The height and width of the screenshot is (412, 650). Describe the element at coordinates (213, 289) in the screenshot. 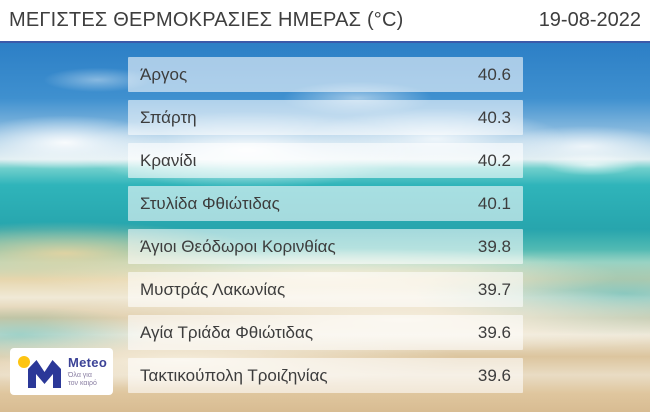

I see `station-name: Μυστράς Λακωνίας` at that location.